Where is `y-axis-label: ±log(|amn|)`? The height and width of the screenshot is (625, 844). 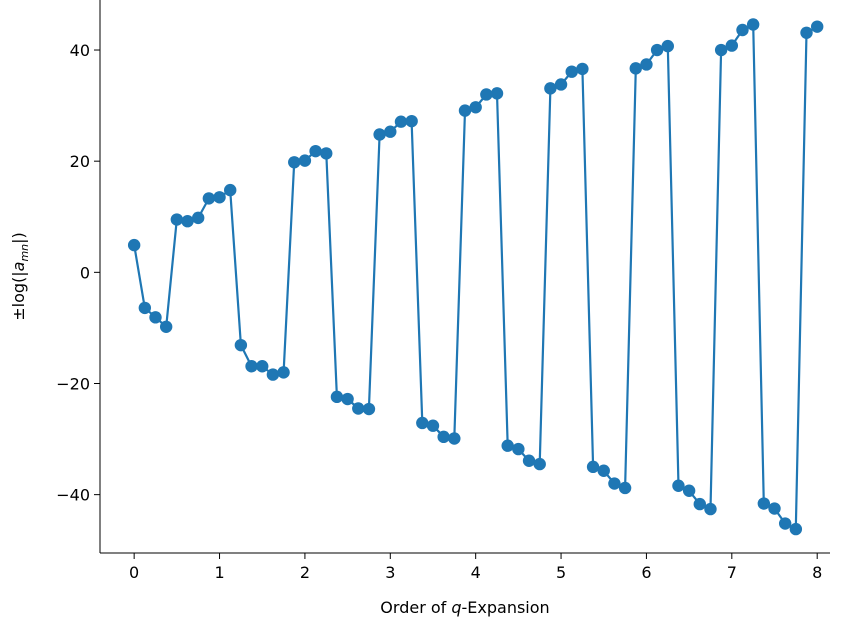
y-axis-label: ±log(|amn|) is located at coordinates (20, 276).